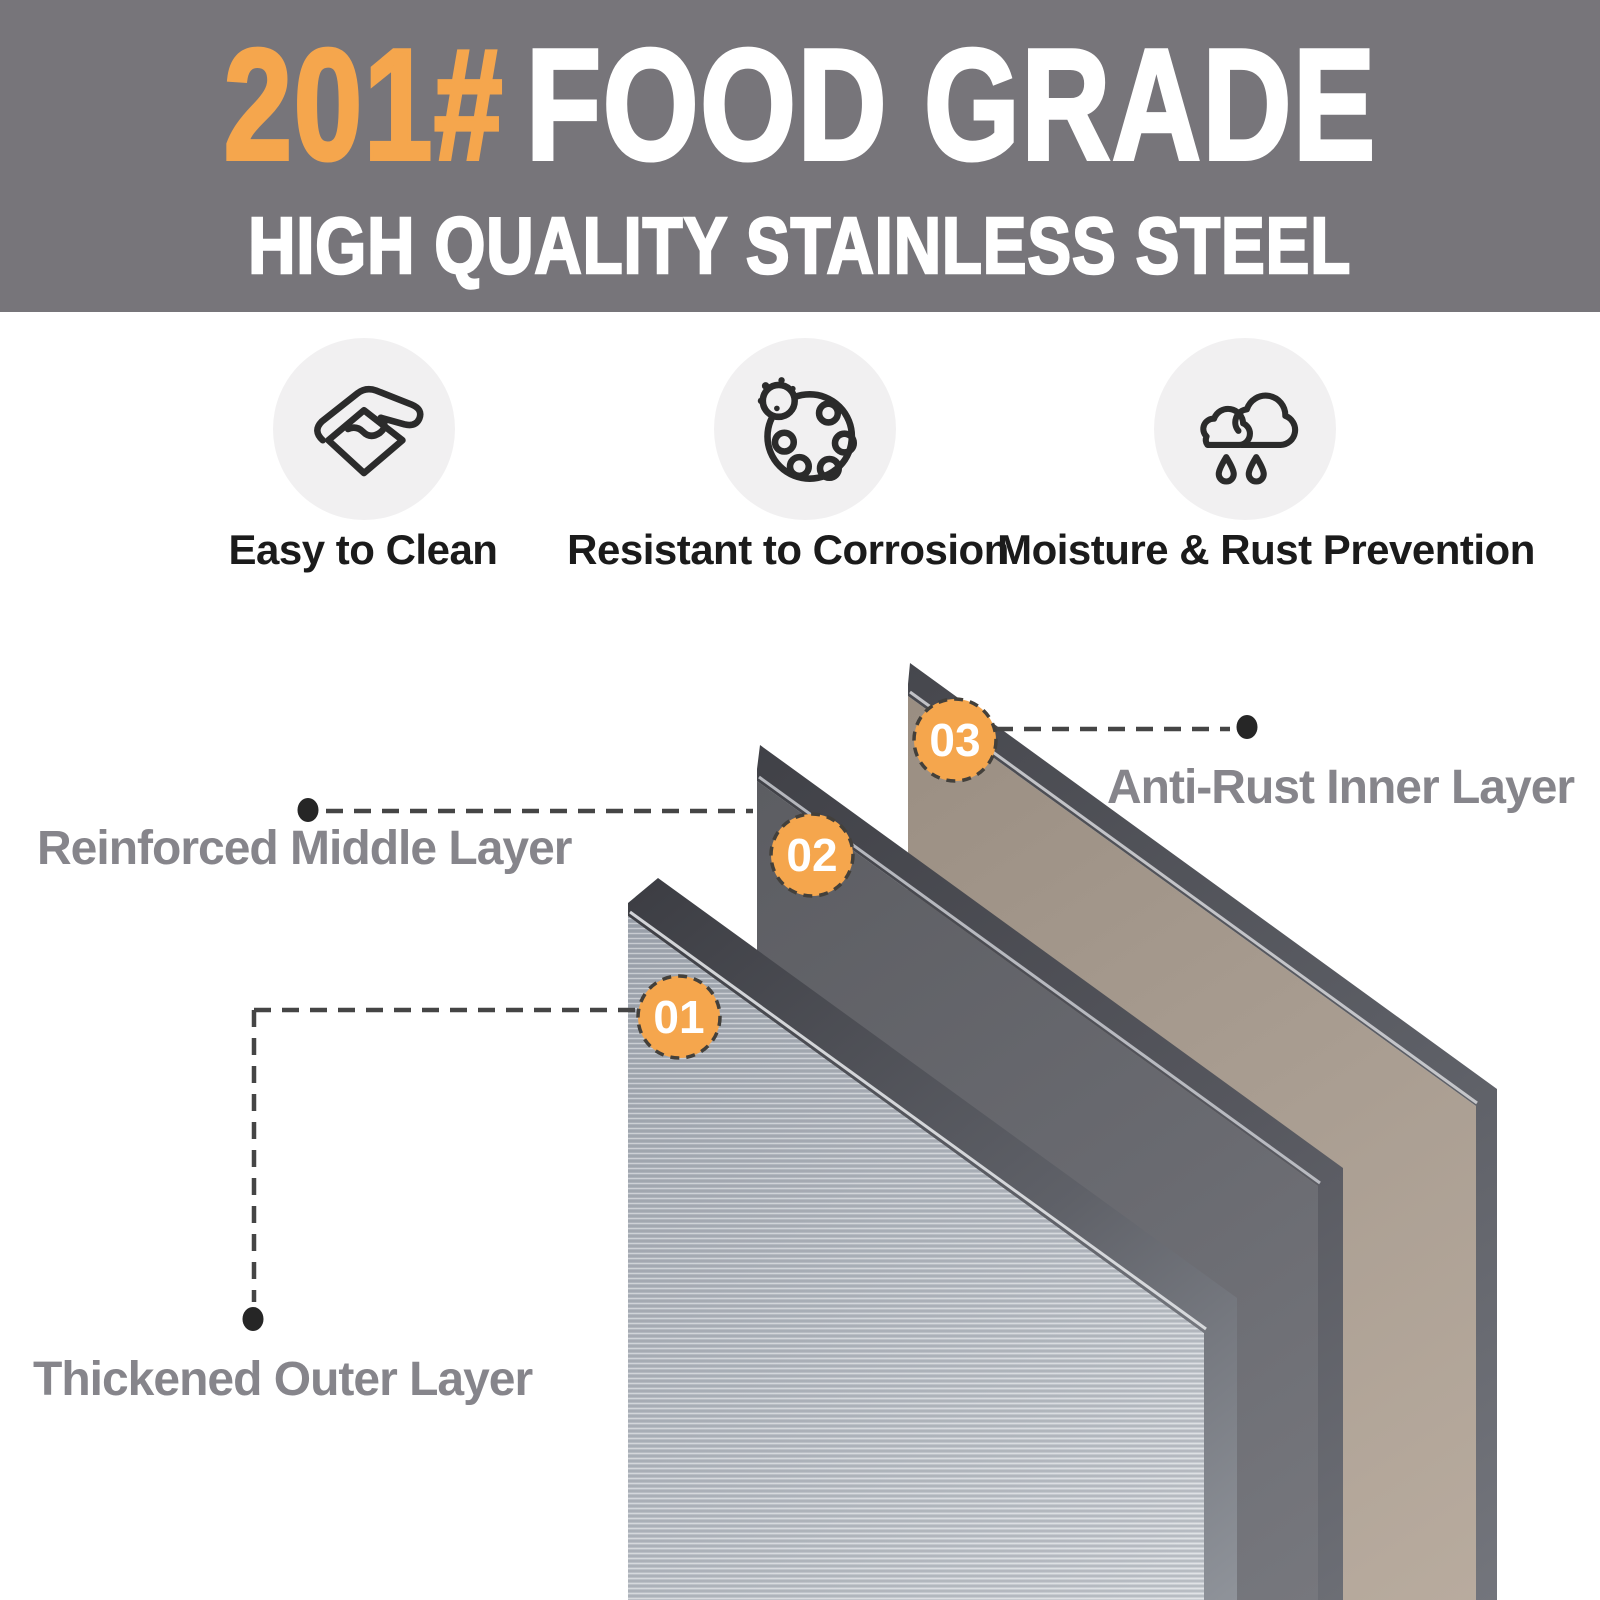  I want to click on page-title: 201# FOOD GRADE, so click(799, 105).